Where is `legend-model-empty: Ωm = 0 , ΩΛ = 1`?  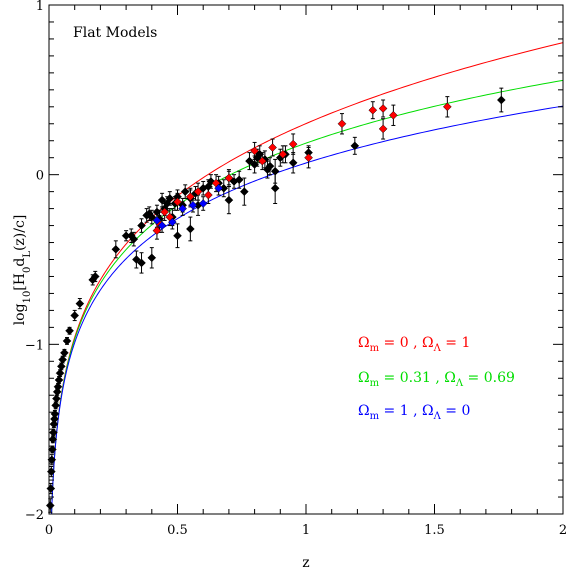
legend-model-empty: Ωm = 0 , ΩΛ = 1 is located at coordinates (414, 344).